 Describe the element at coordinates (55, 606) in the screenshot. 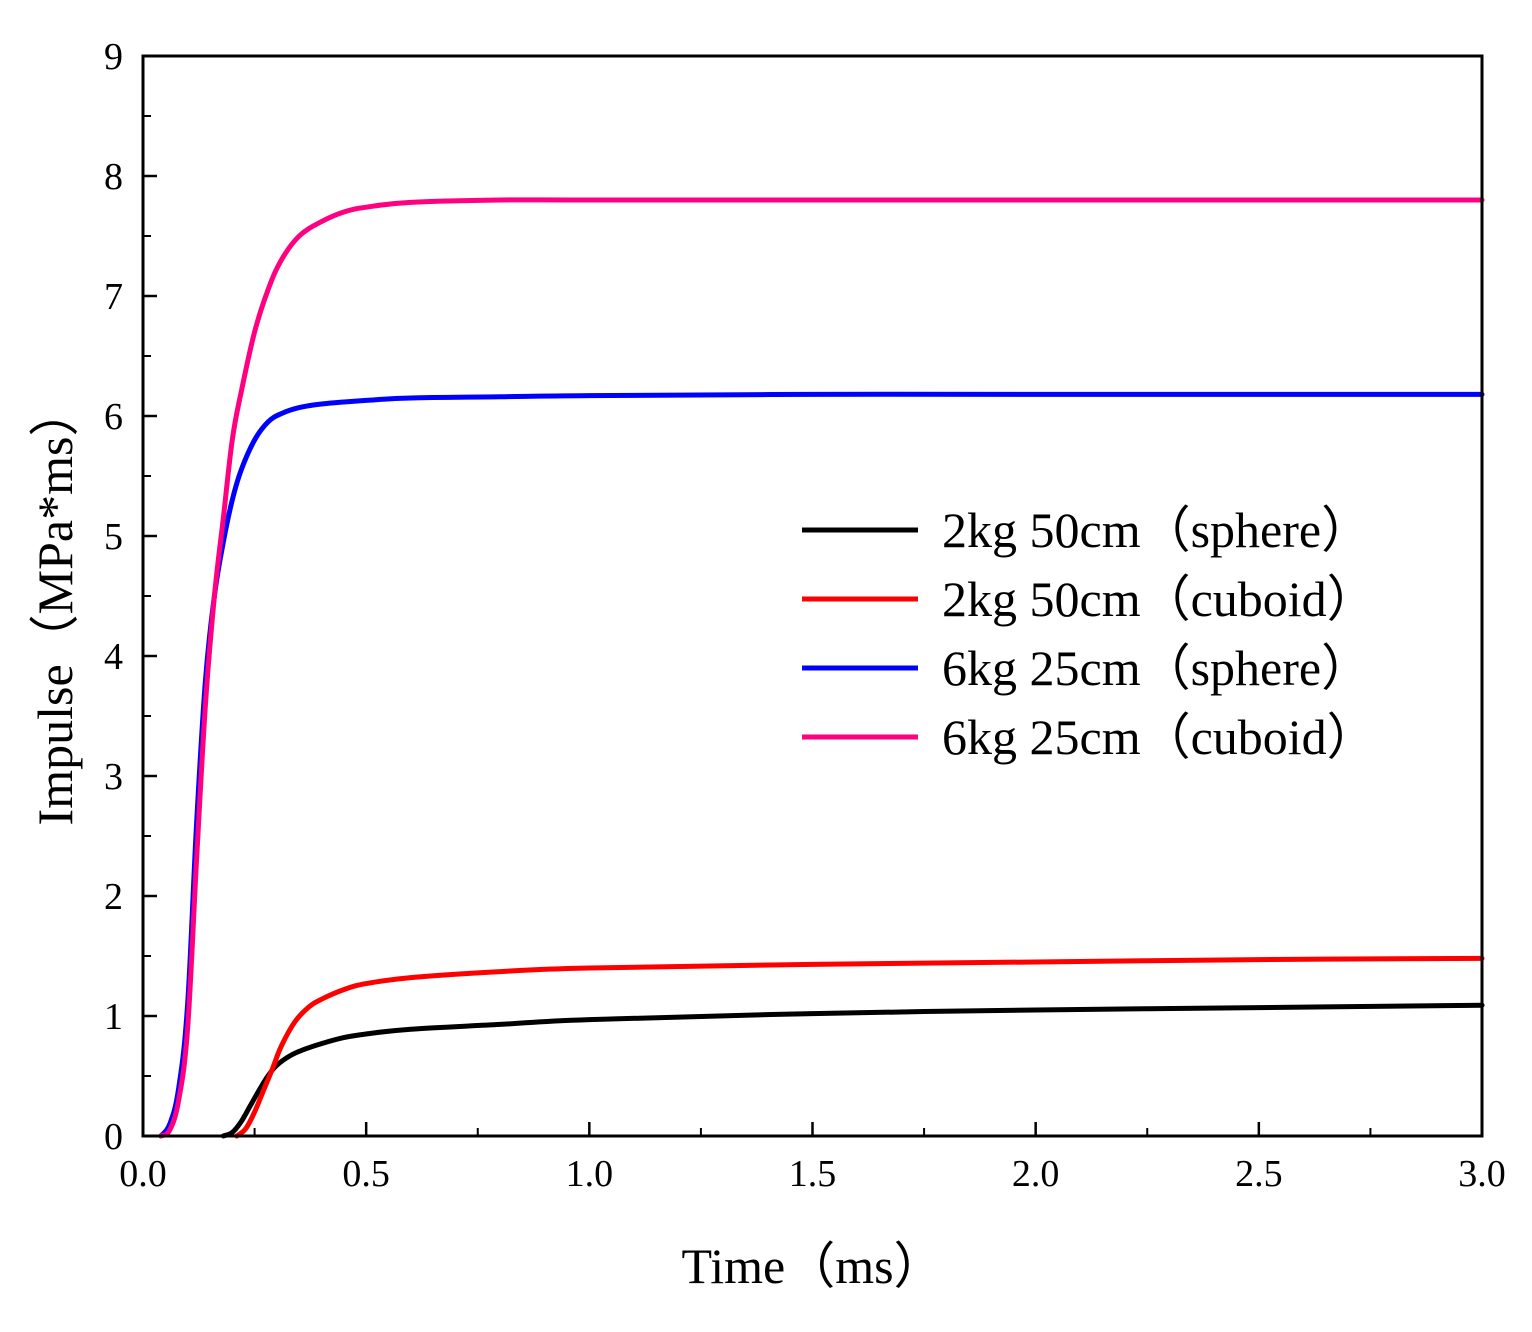

I see `y-axis-title: Impulse（MPa*ms）` at that location.